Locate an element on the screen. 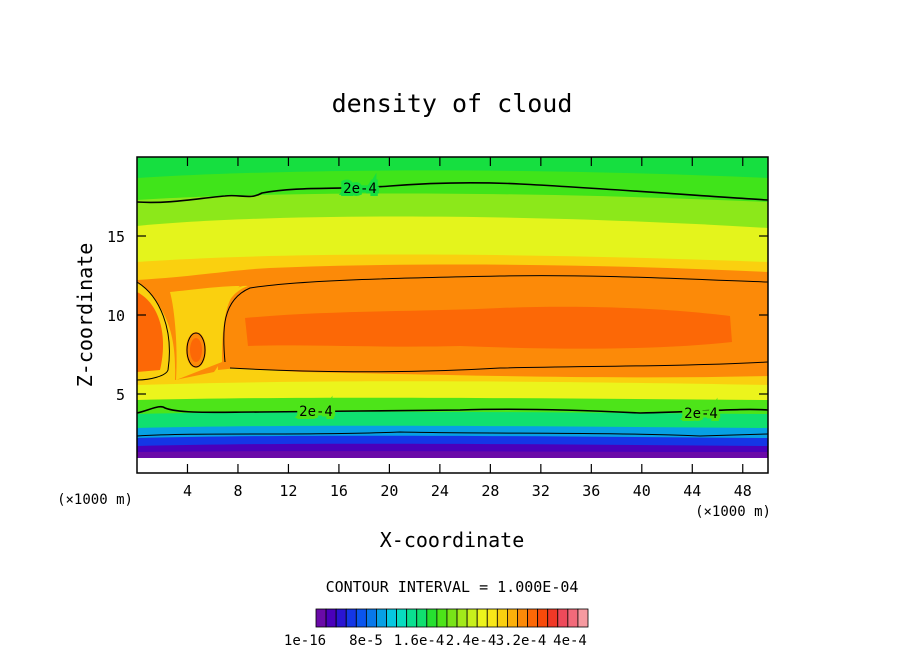  colorbar is located at coordinates (452, 618).